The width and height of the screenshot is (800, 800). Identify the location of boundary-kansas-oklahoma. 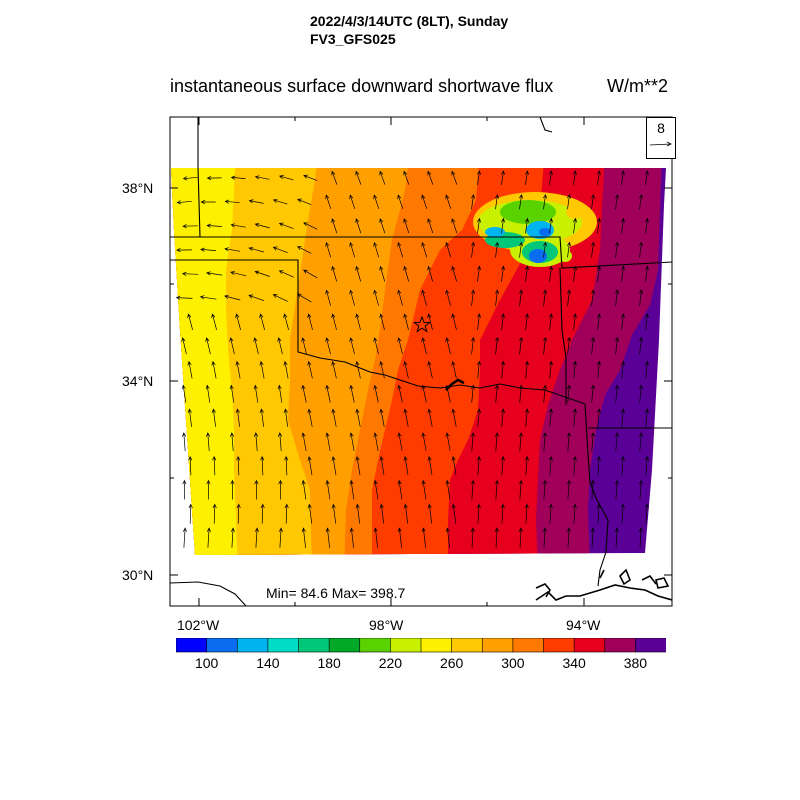
(421, 252).